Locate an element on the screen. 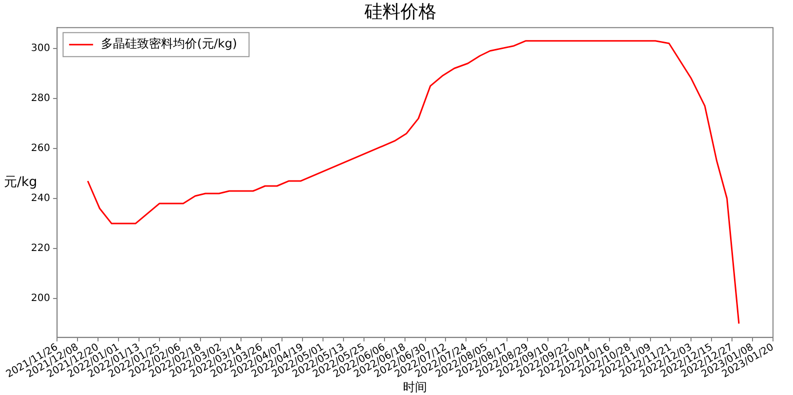 This screenshot has height=395, width=793. legend-label: 多晶硅致密料均价(元/kg) is located at coordinates (169, 43).